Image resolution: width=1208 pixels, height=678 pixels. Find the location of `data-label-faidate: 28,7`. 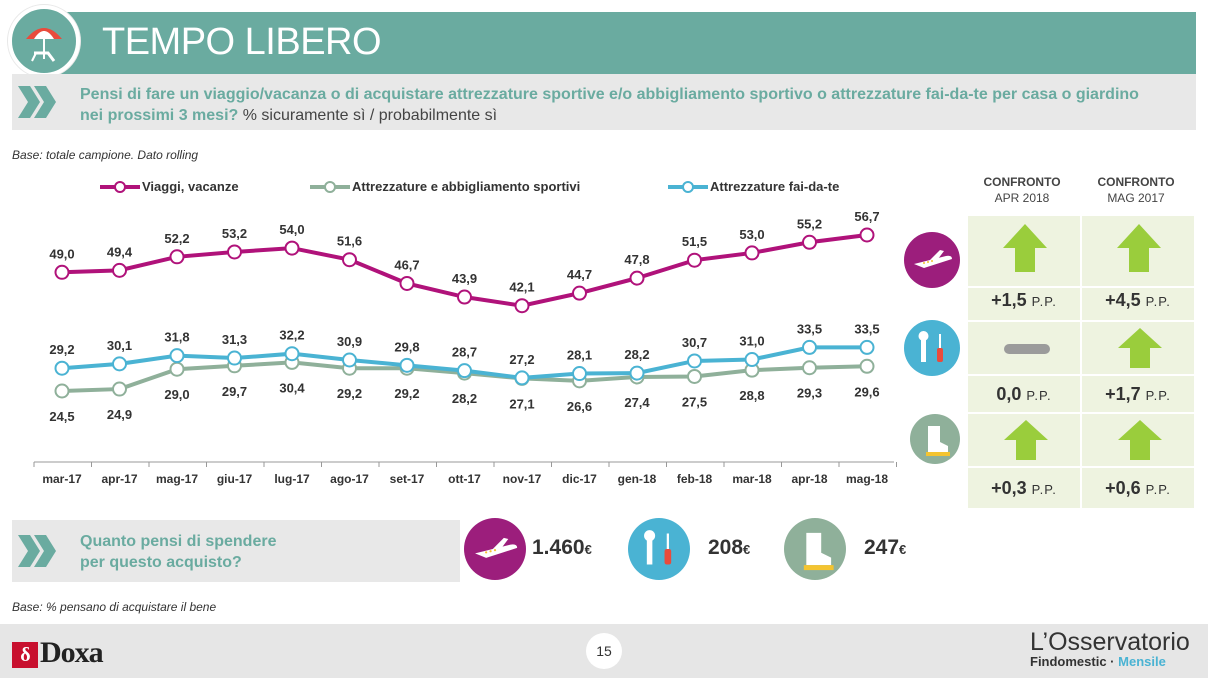

data-label-faidate: 28,7 is located at coordinates (464, 352).